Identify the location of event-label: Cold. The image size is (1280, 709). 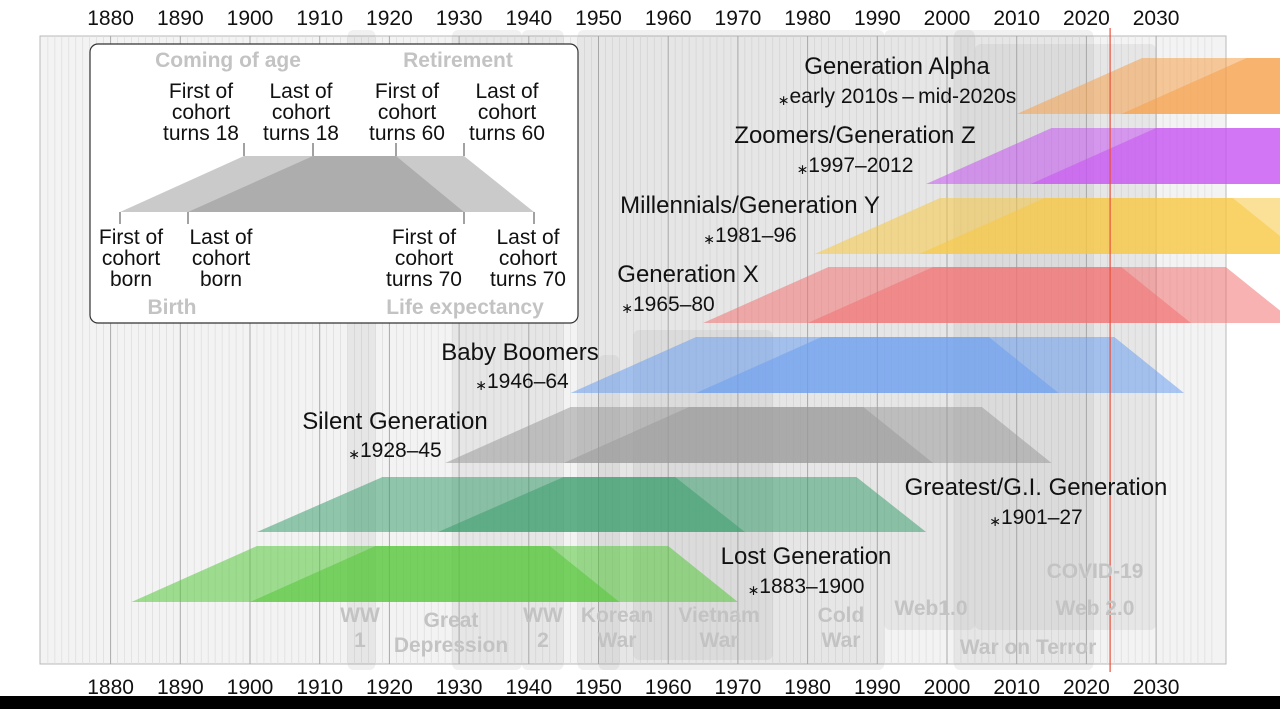
(841, 615).